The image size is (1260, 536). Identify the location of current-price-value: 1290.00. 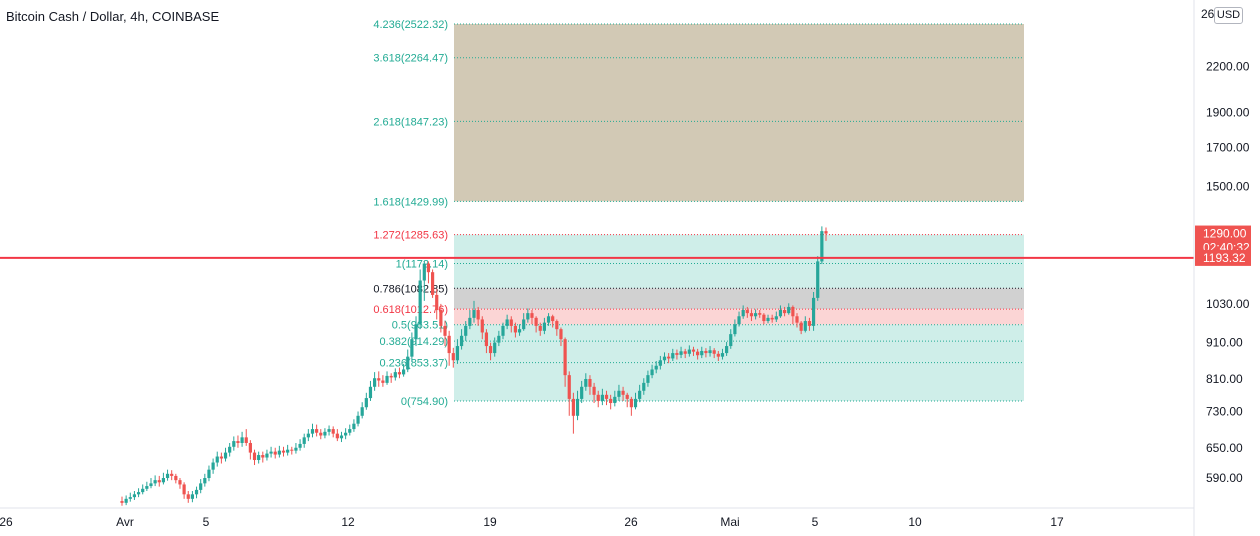
(1225, 234).